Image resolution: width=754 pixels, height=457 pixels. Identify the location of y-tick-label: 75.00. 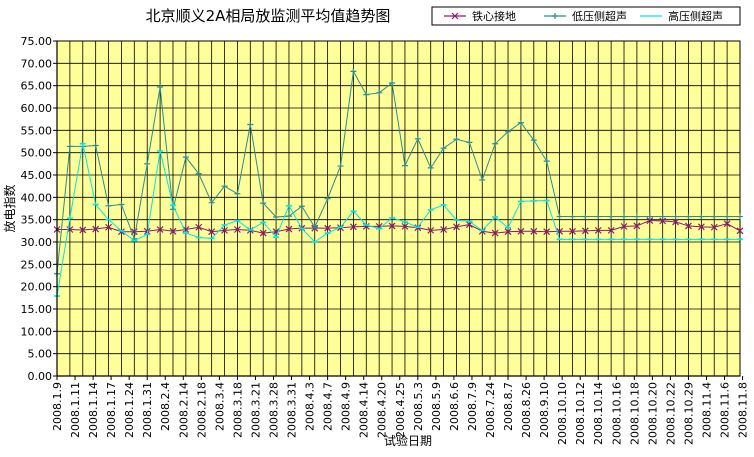
(37, 41).